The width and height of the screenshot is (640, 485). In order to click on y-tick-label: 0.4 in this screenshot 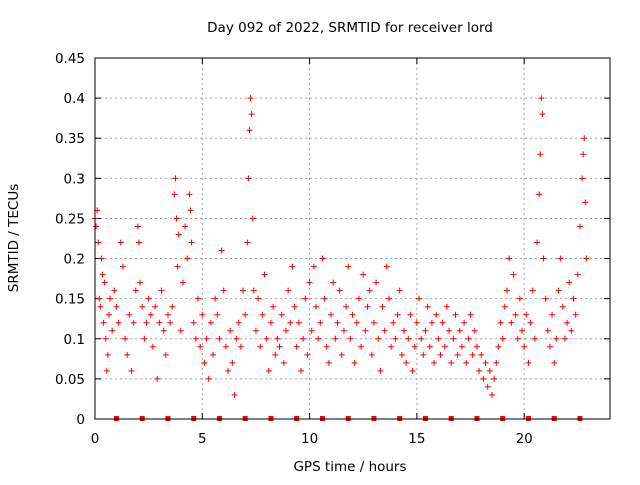, I will do `click(74, 99)`.